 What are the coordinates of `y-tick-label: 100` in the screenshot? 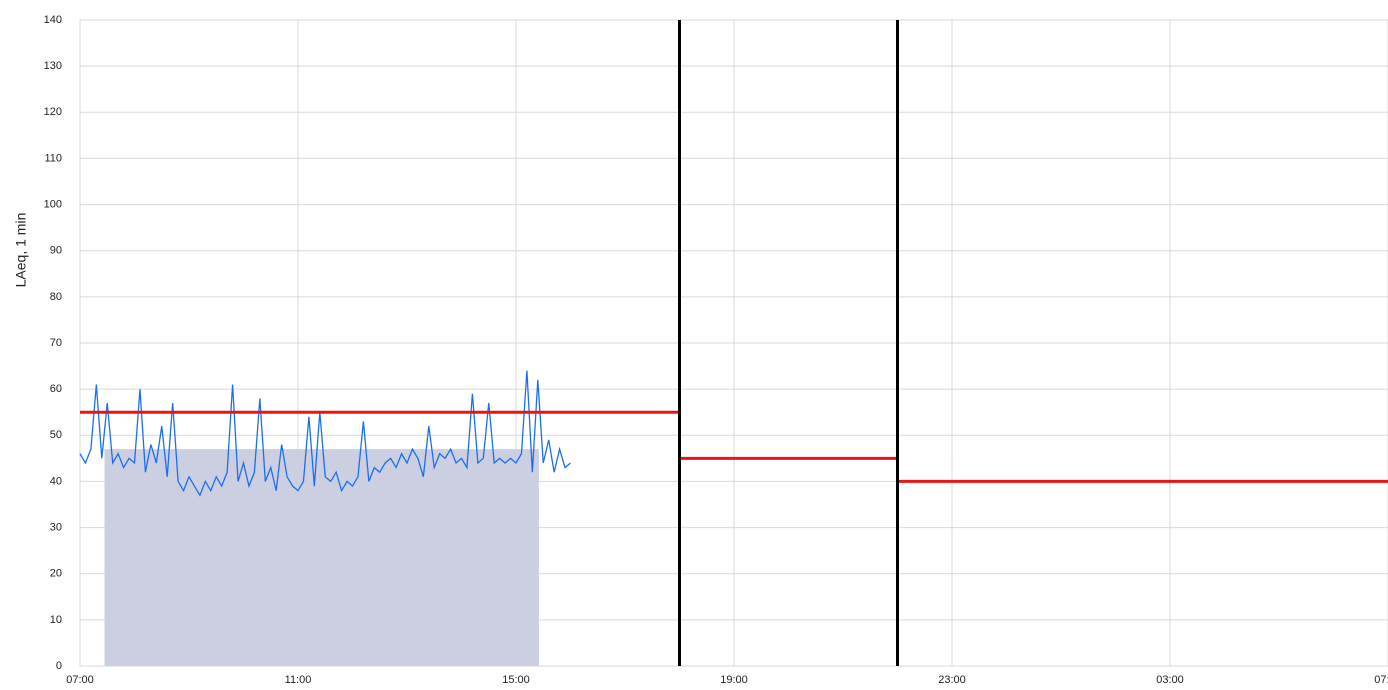 It's located at (53, 204).